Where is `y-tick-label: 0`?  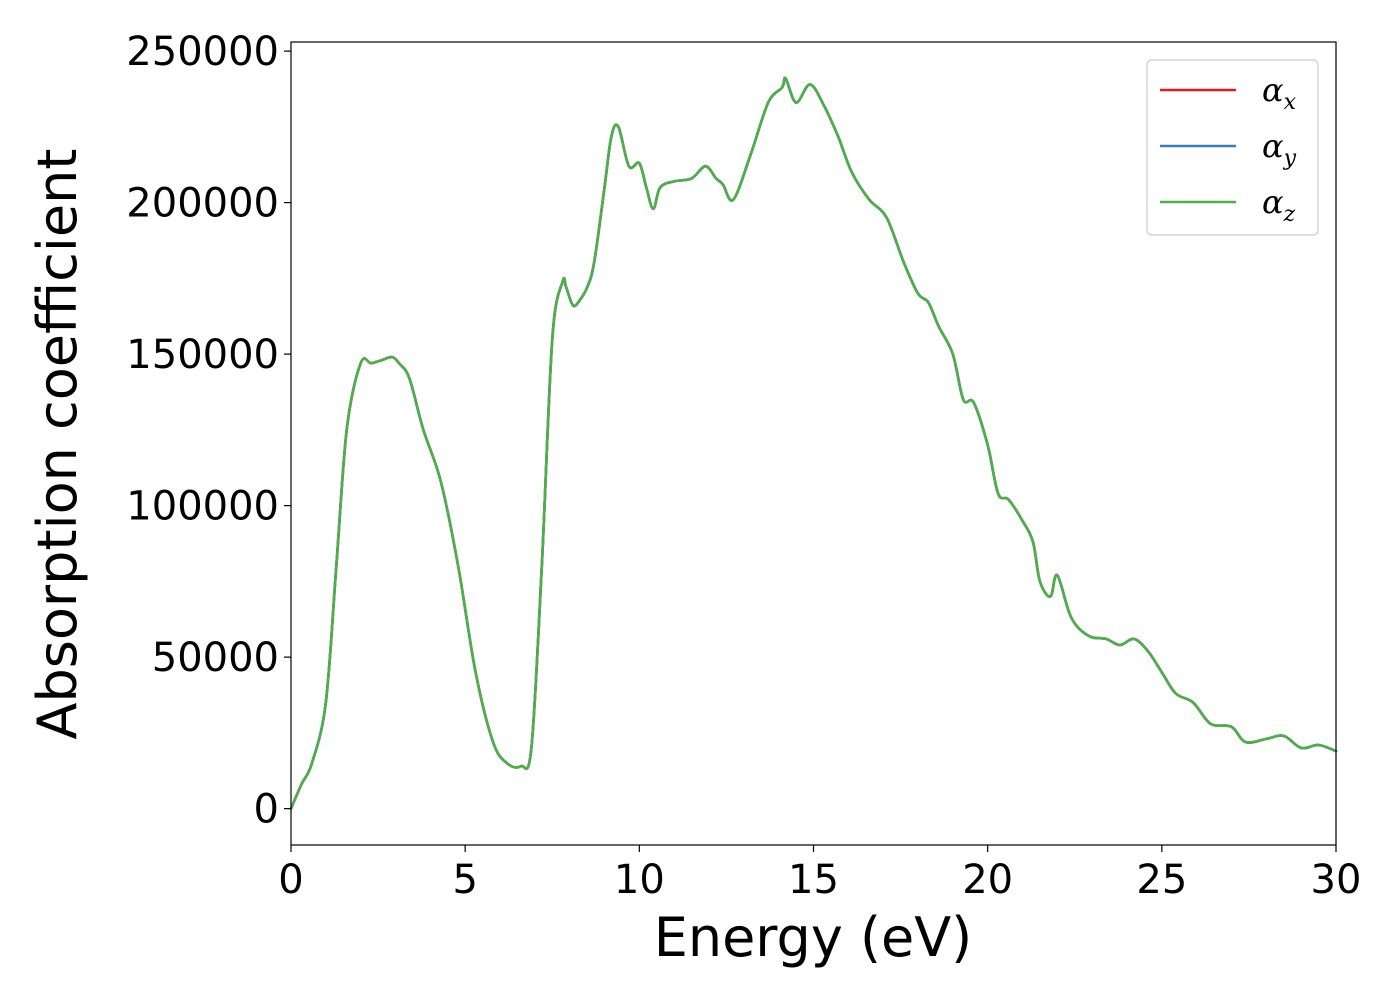 y-tick-label: 0 is located at coordinates (266, 810).